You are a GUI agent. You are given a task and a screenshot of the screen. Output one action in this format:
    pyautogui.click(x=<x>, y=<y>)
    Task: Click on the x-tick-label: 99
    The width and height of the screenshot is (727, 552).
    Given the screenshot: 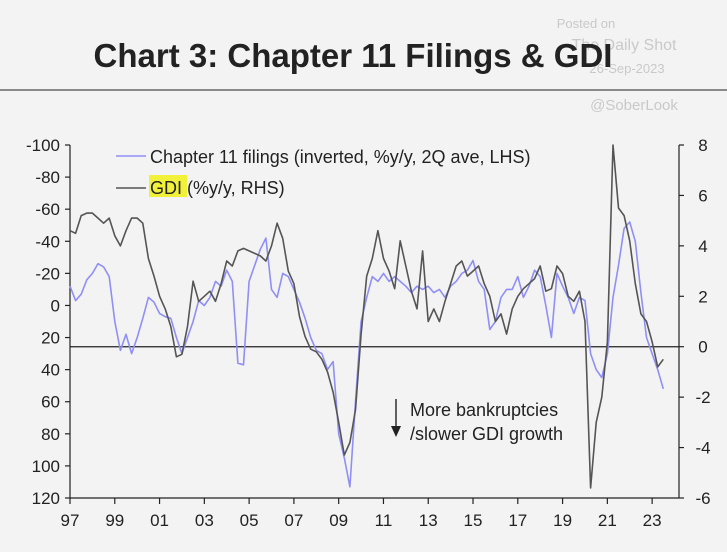 What is the action you would take?
    pyautogui.click(x=114, y=520)
    